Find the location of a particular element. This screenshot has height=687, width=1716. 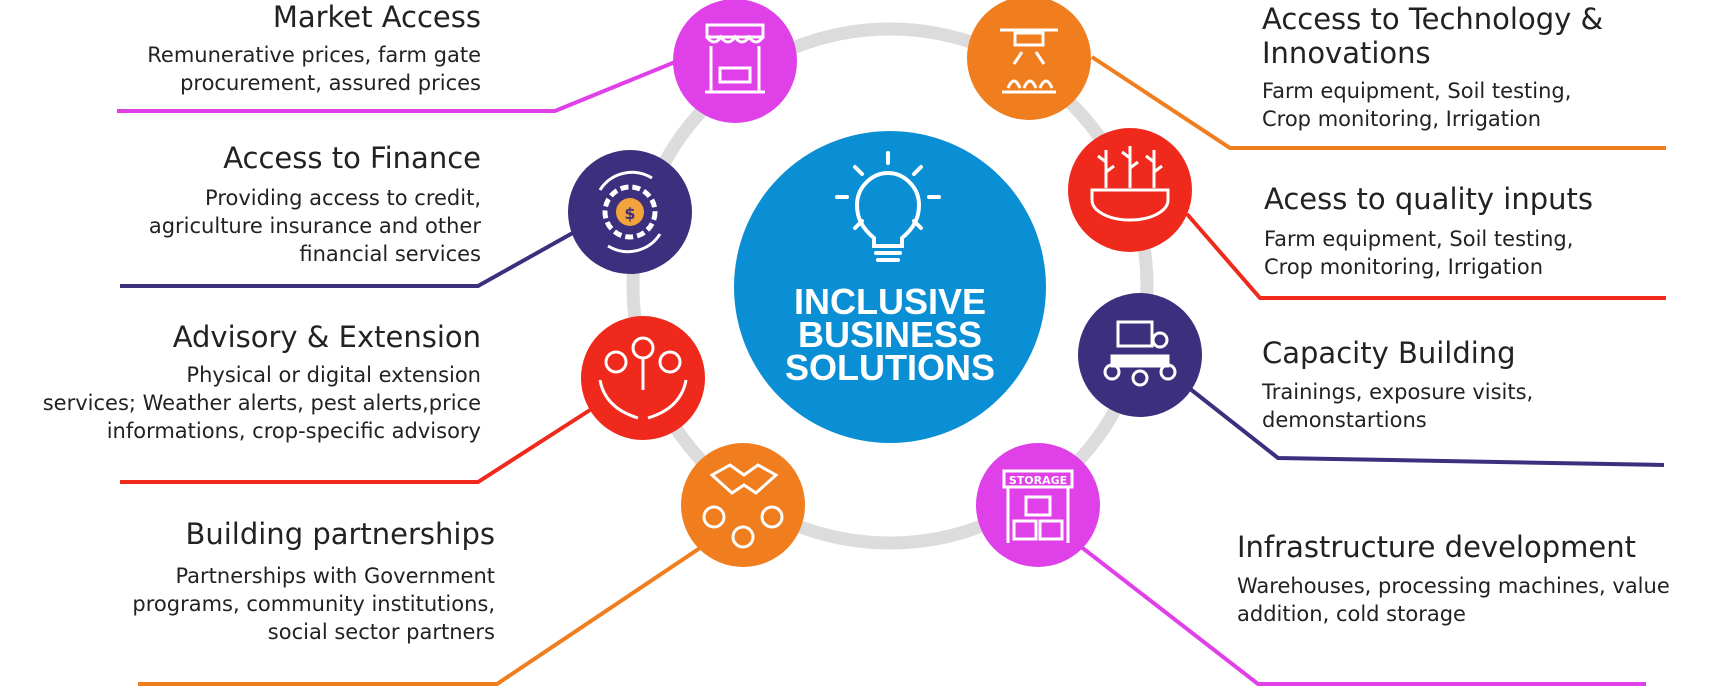

technology-desc-line1: Farm equipment, Soil testing, is located at coordinates (1417, 91).